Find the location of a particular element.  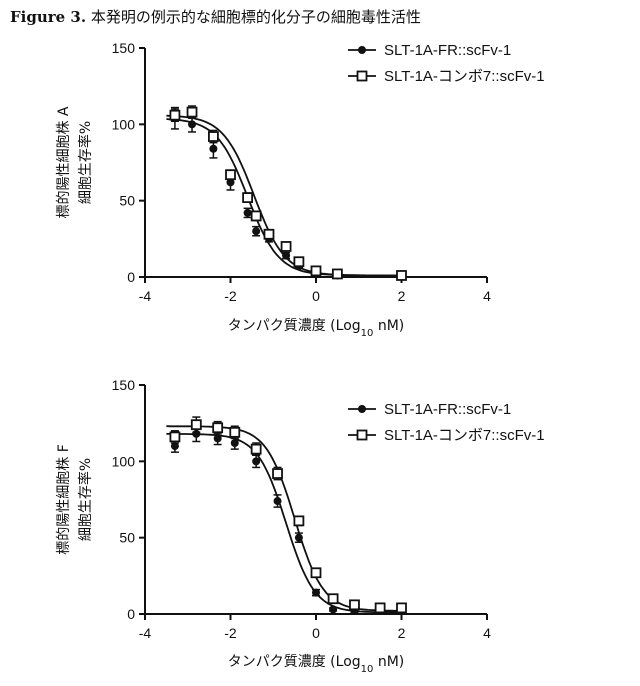

figure-tag: Figure 3. is located at coordinates (48, 17).